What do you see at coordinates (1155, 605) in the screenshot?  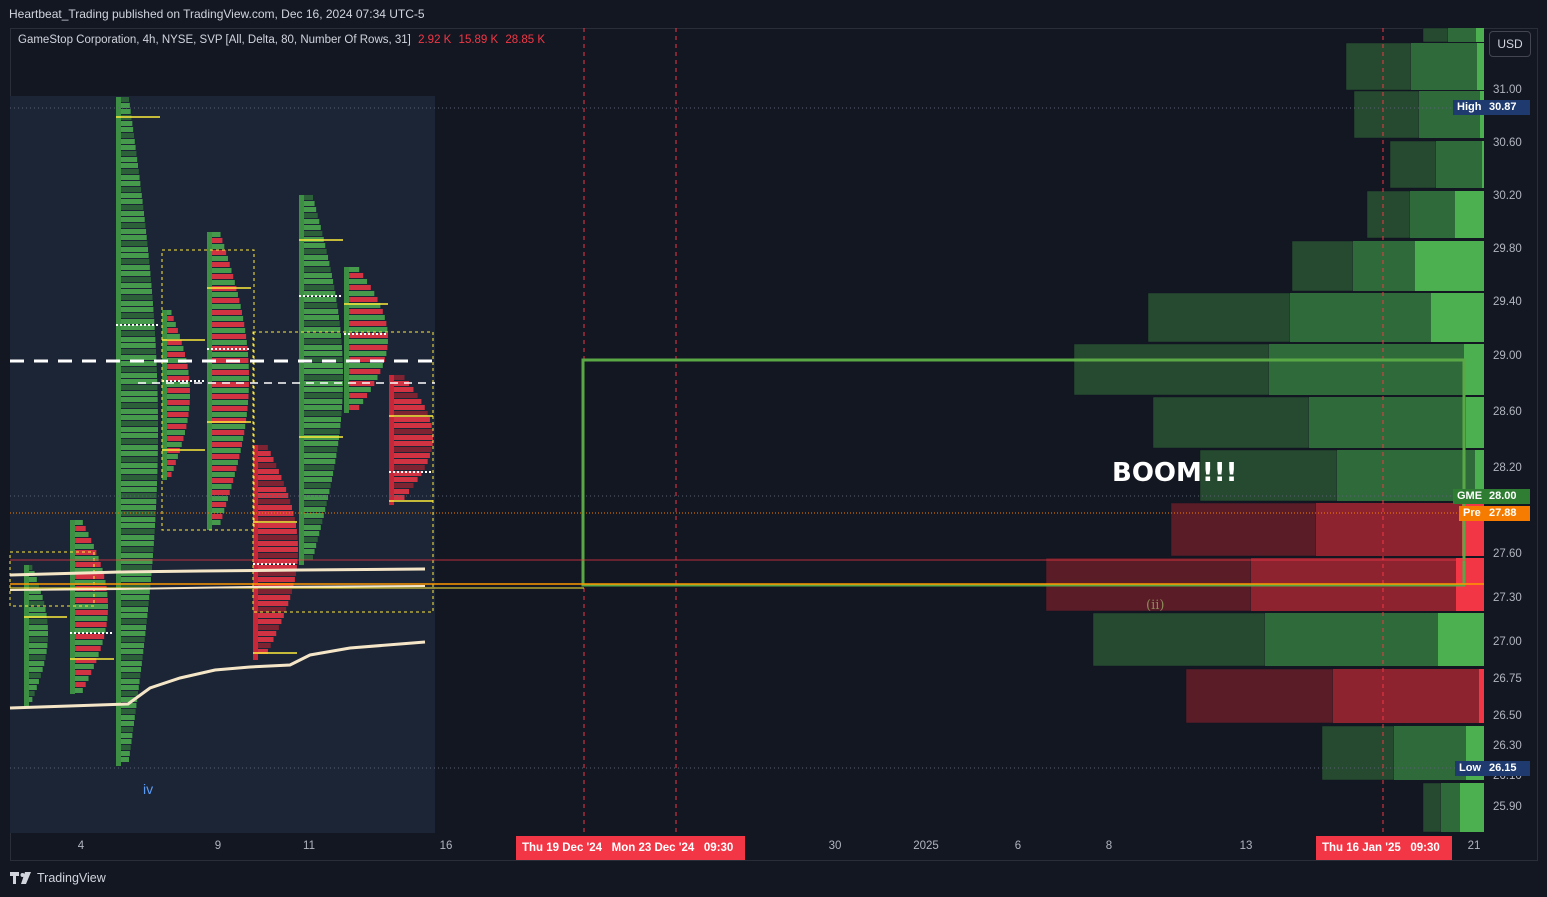 I see `wave-ii-label: (ii)` at bounding box center [1155, 605].